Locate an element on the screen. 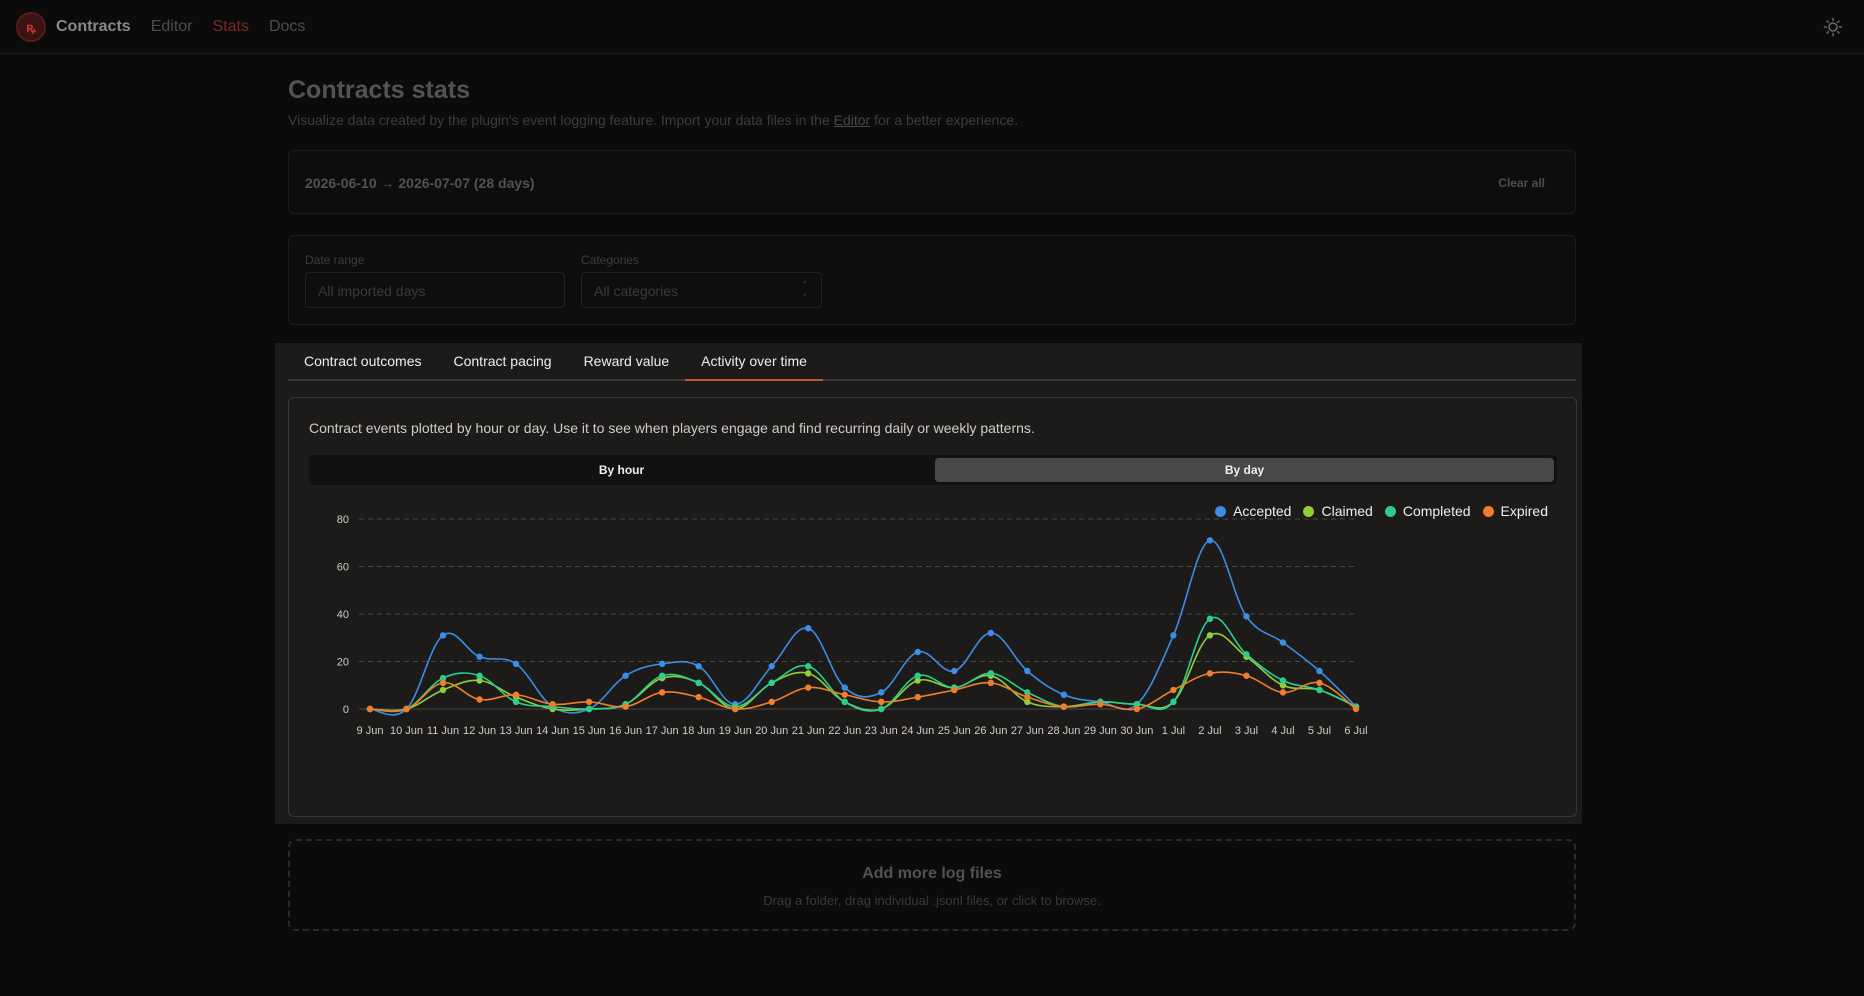 The width and height of the screenshot is (1864, 996). clear-all-button: Clear all is located at coordinates (1521, 183).